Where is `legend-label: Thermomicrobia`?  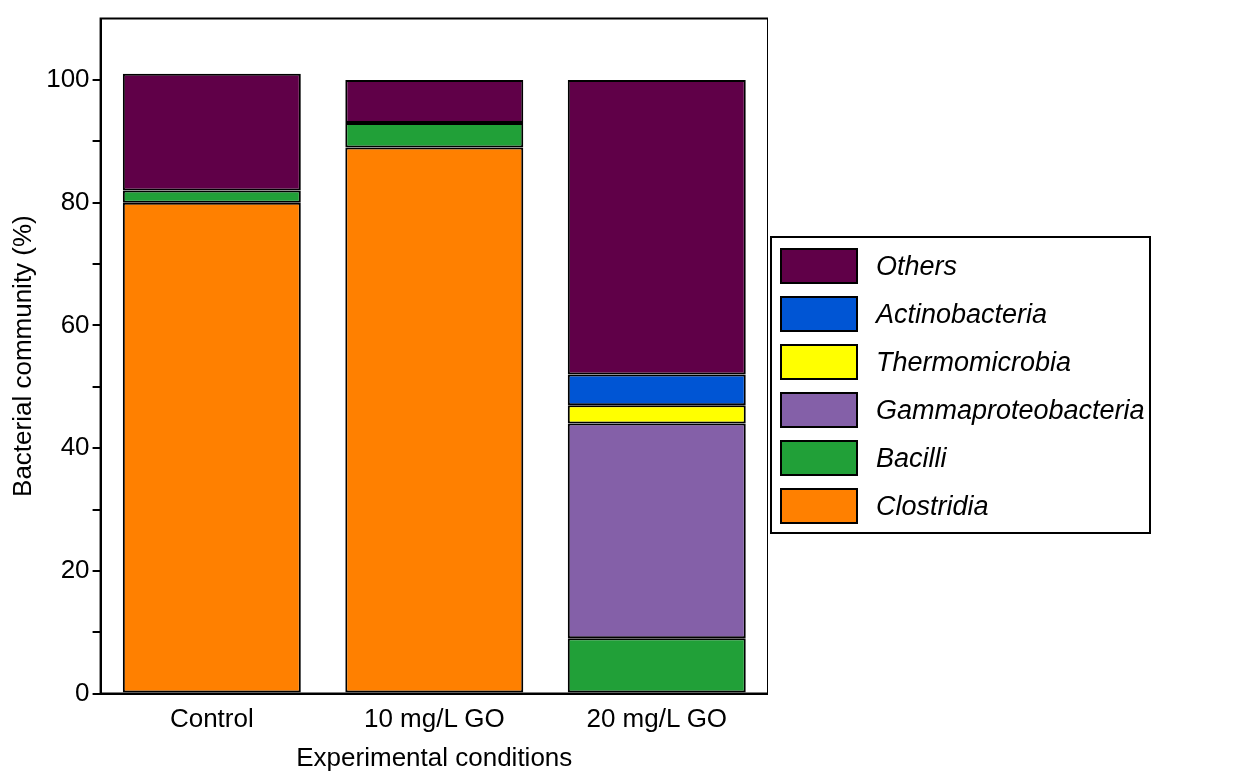 legend-label: Thermomicrobia is located at coordinates (974, 362).